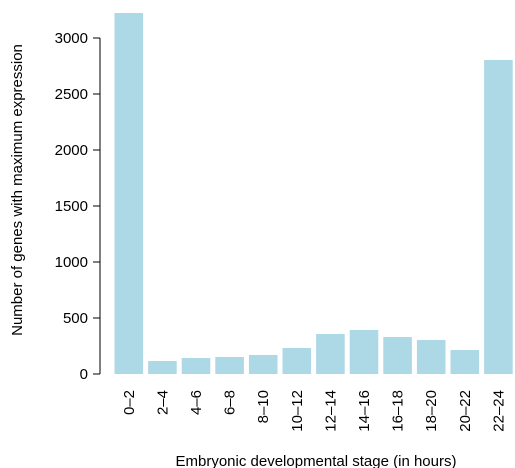 This screenshot has width=515, height=468. Describe the element at coordinates (162, 402) in the screenshot. I see `x-tick-label: 2–4` at that location.